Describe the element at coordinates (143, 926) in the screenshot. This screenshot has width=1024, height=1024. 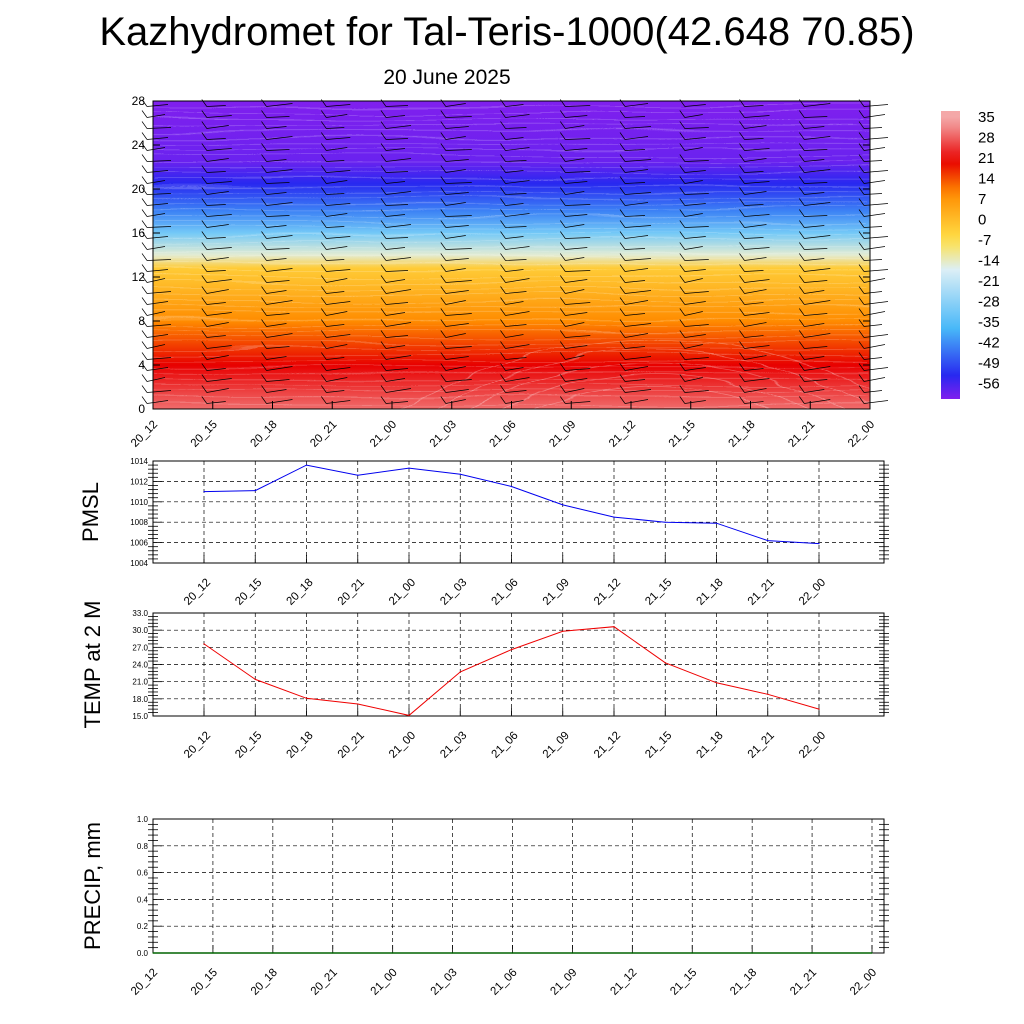
I see `y-tick-label: 0.2` at that location.